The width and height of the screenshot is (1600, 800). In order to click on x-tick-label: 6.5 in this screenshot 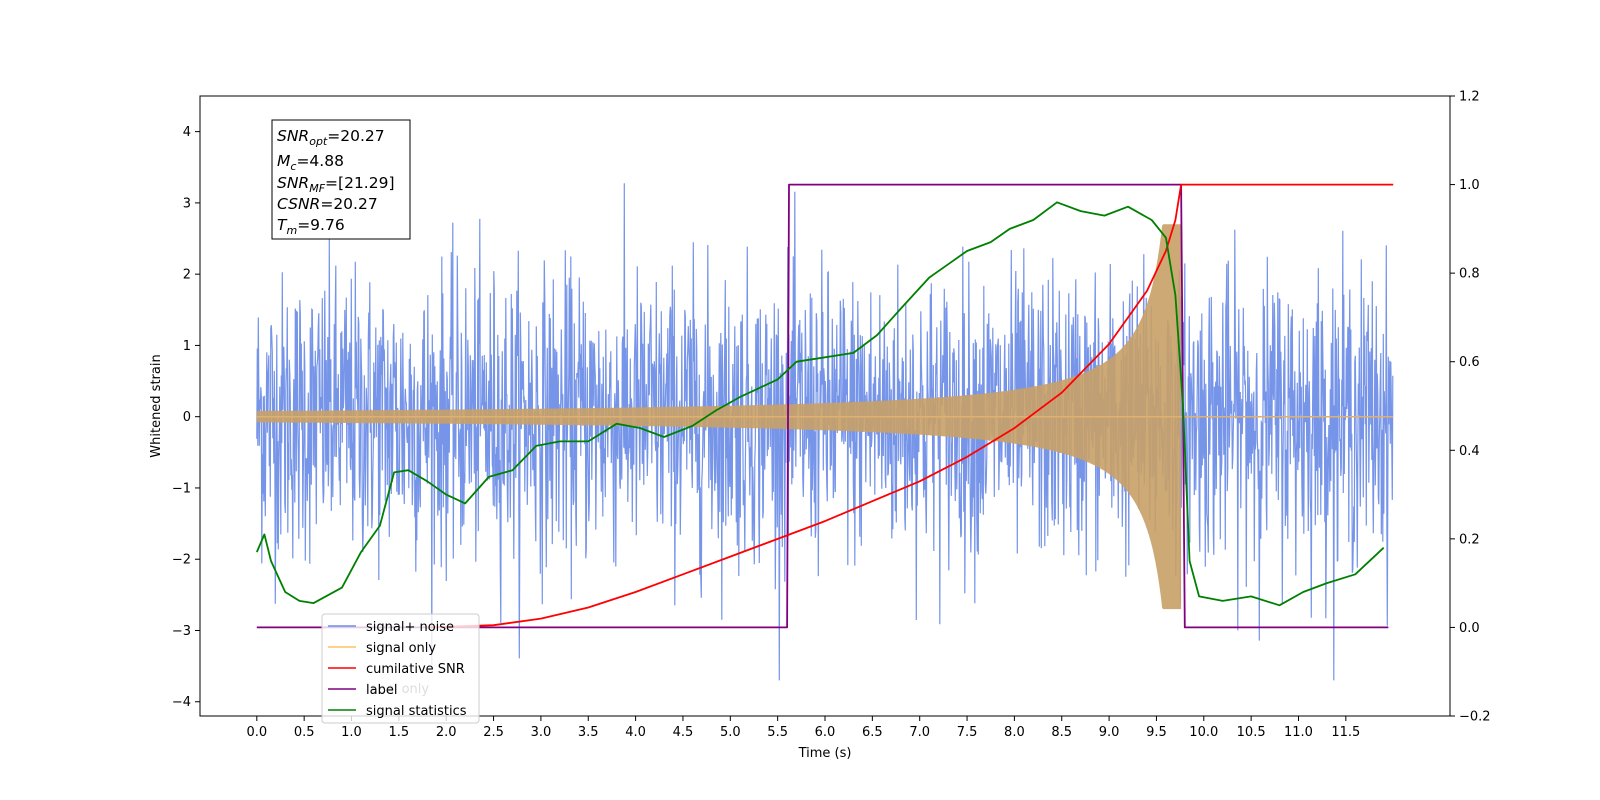, I will do `click(872, 732)`.